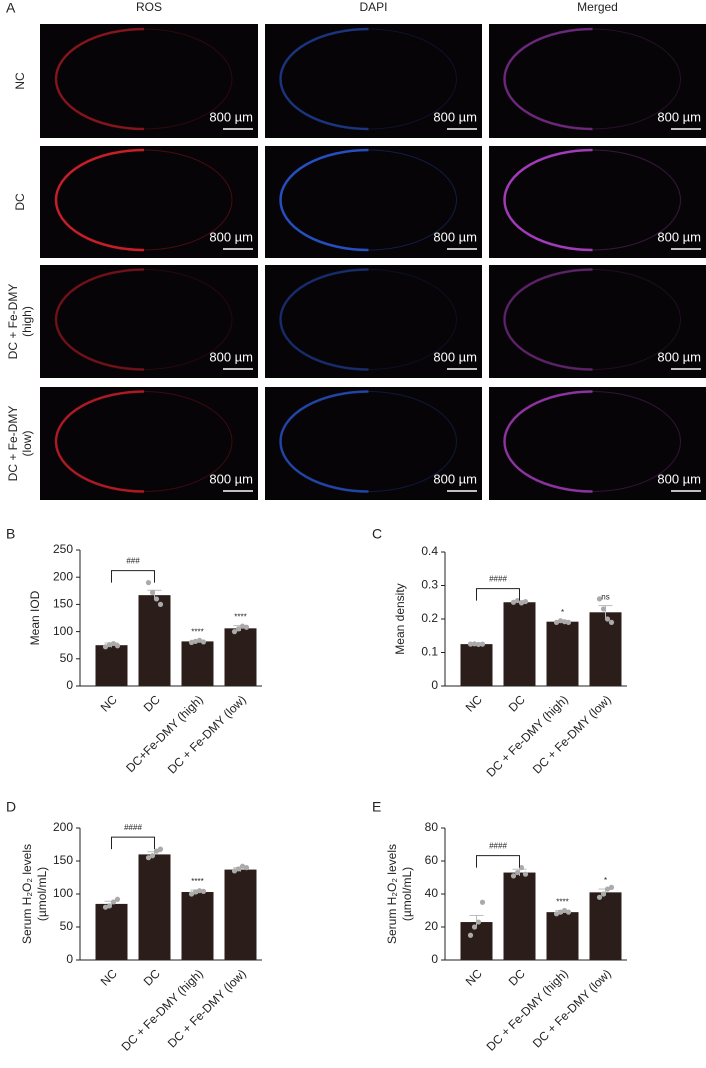  Describe the element at coordinates (498, 579) in the screenshot. I see `comparison-label: ####` at that location.